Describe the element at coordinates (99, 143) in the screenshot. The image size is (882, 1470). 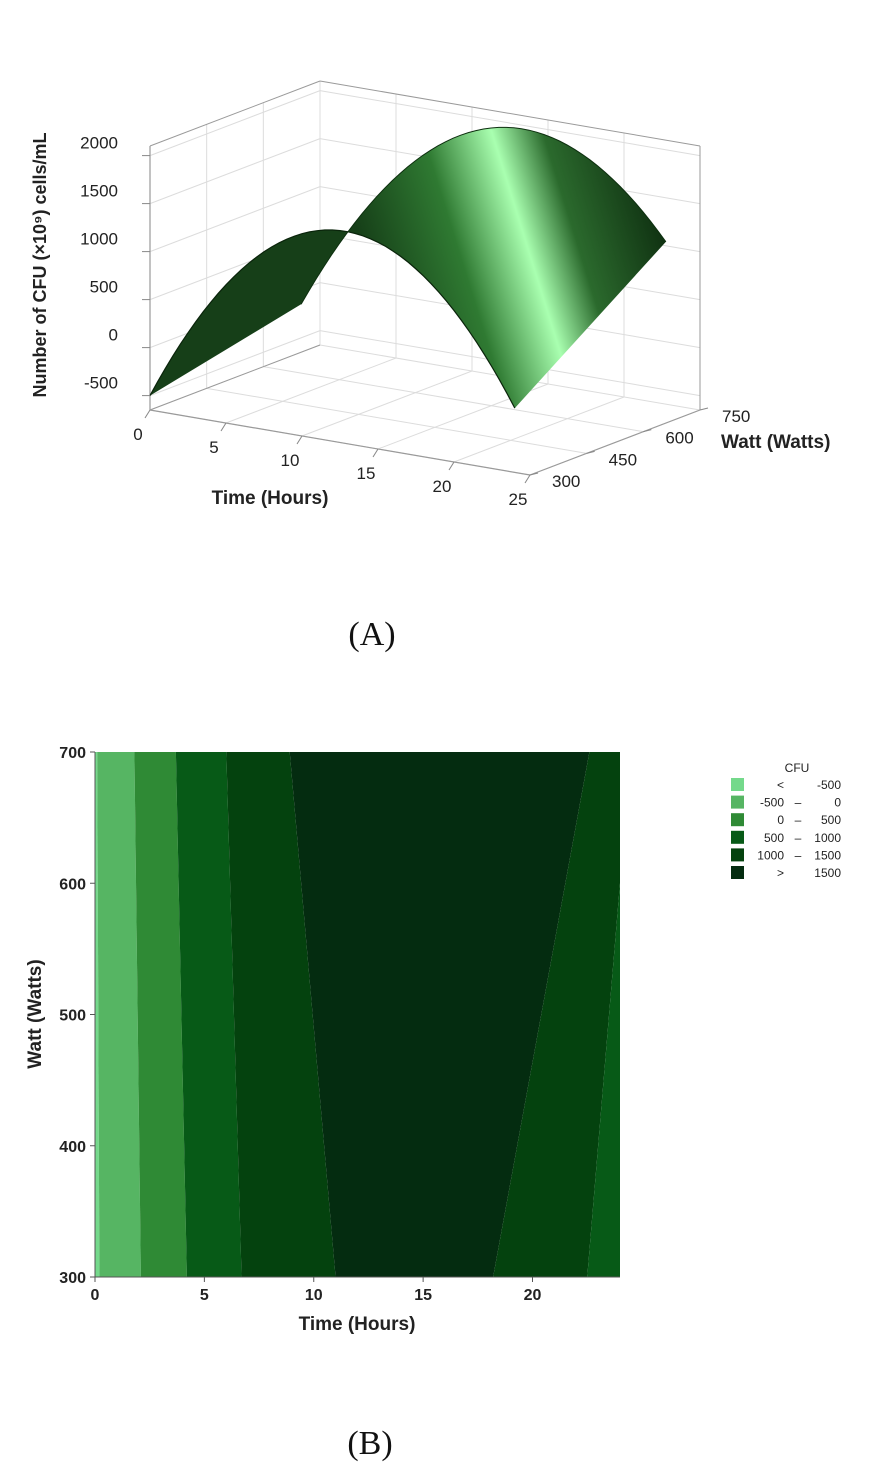
I see `z-tick-label: 2000` at that location.